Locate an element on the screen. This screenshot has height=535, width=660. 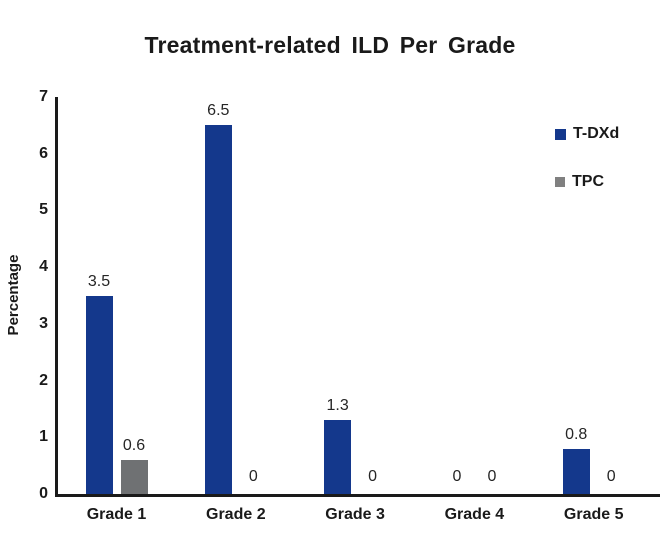
bar-value-label-t-dxd-grade-5: 0.8 is located at coordinates (576, 434).